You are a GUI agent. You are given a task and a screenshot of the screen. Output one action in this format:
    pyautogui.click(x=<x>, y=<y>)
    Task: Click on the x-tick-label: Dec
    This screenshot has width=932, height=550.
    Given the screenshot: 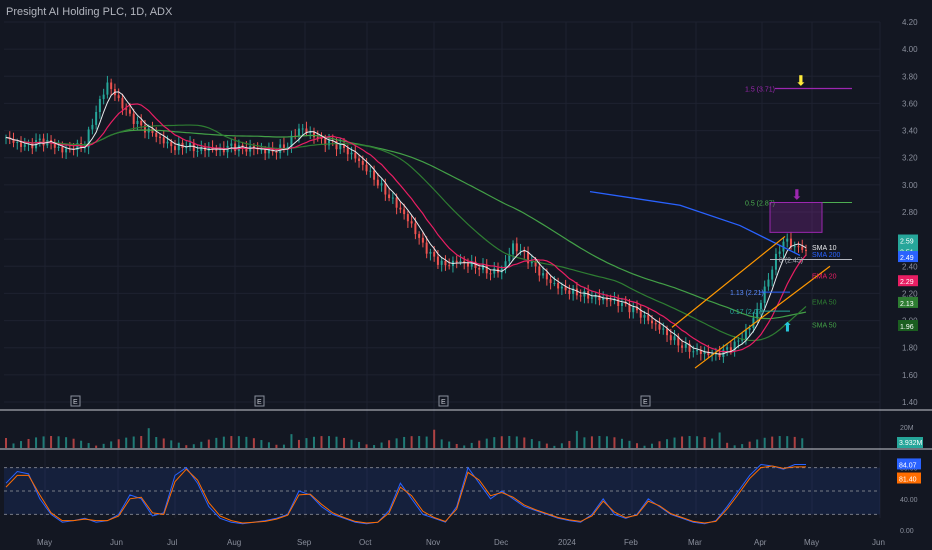 What is the action you would take?
    pyautogui.click(x=501, y=542)
    